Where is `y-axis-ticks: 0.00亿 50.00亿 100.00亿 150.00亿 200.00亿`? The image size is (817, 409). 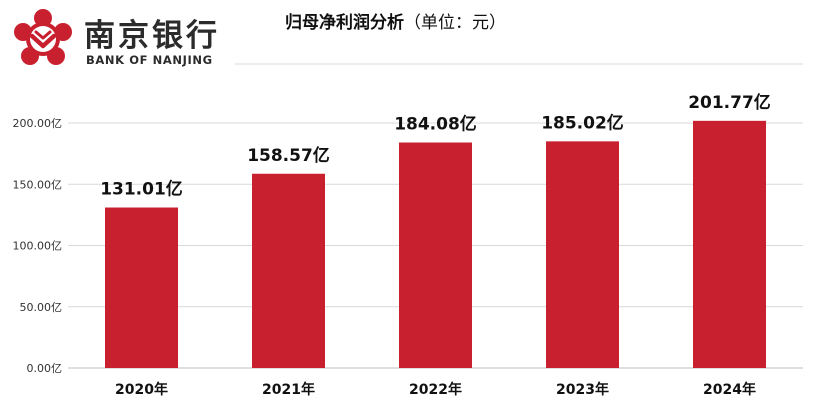 y-axis-ticks: 0.00亿 50.00亿 100.00亿 150.00亿 200.00亿 is located at coordinates (38, 246).